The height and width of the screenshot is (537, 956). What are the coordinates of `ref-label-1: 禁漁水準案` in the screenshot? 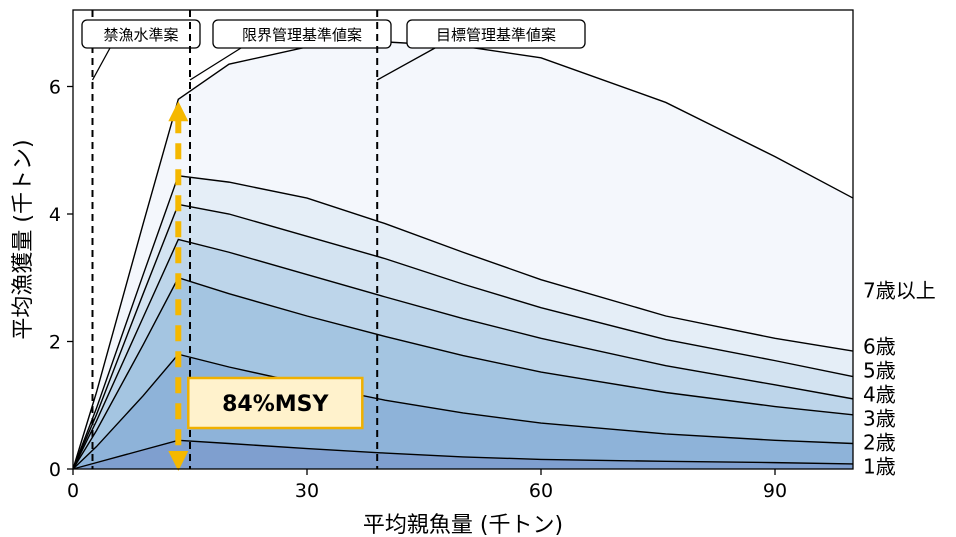 It's located at (140, 35).